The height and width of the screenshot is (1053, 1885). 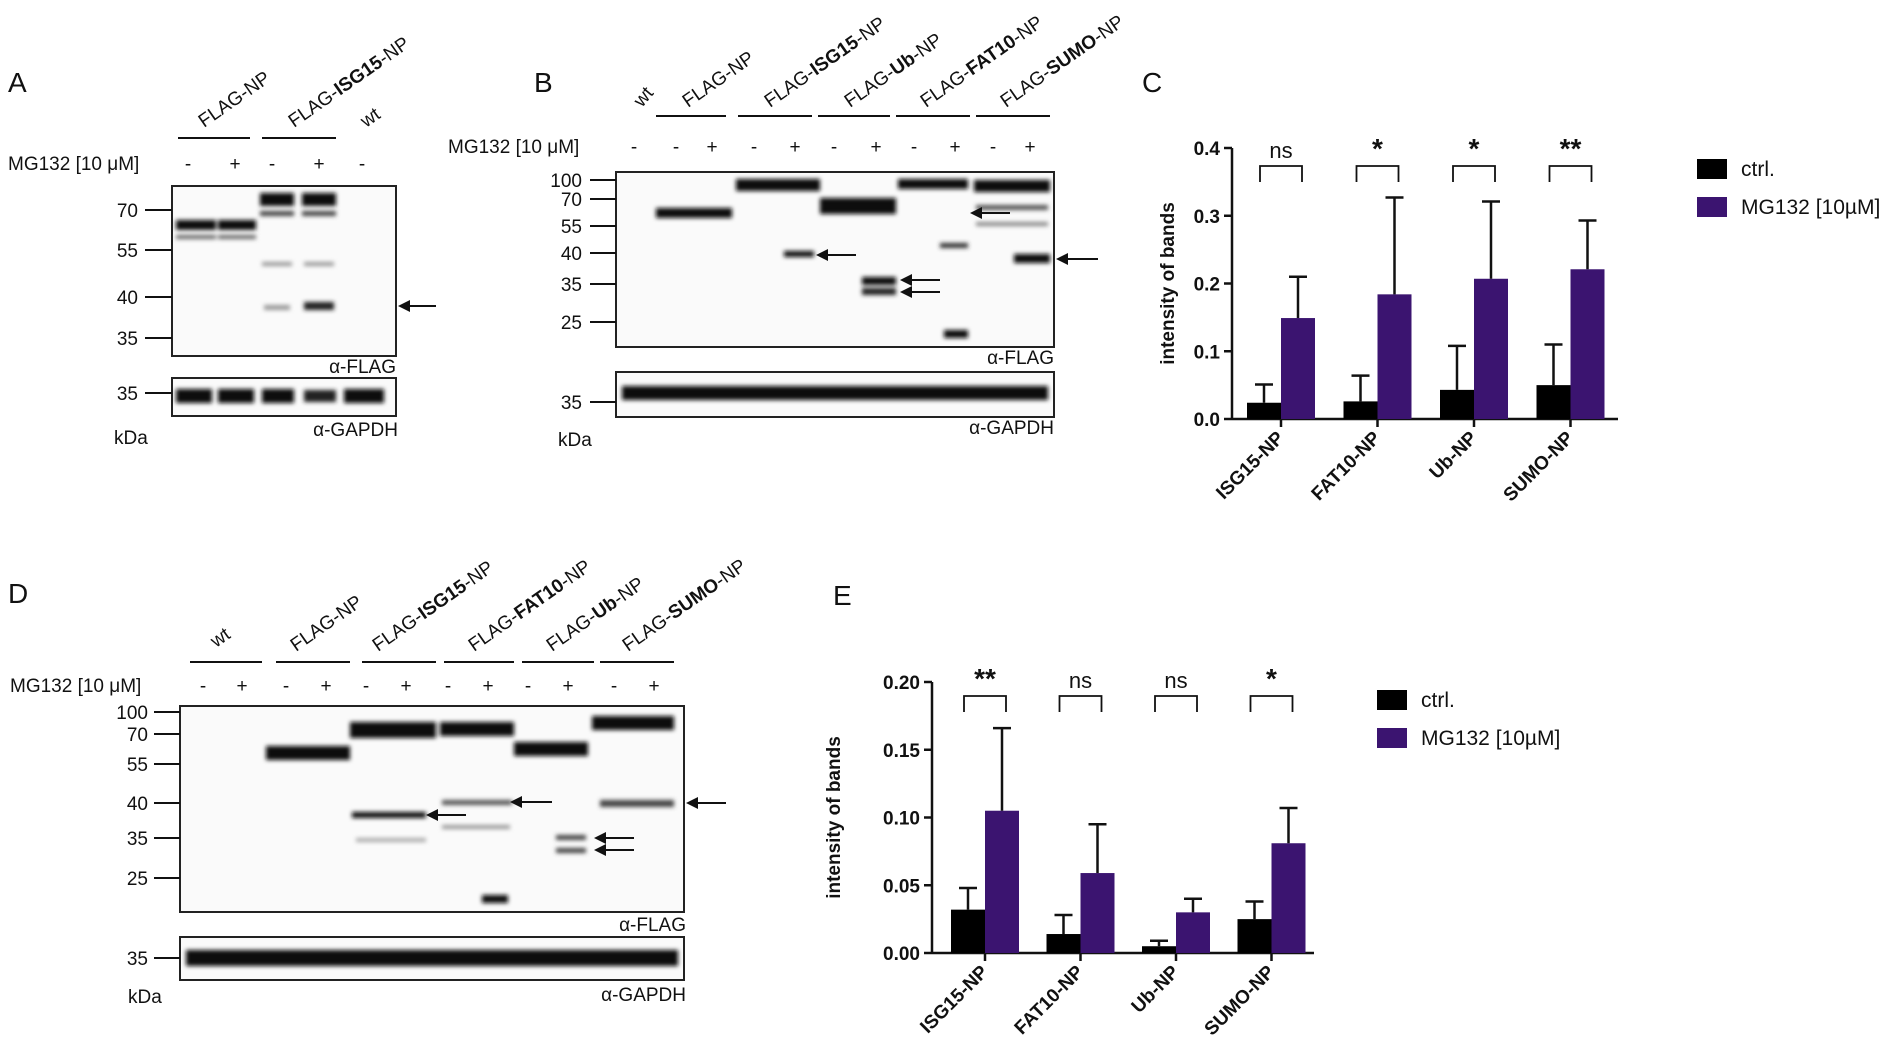 I want to click on significance-label-e-1: ns, so click(x=1080, y=680).